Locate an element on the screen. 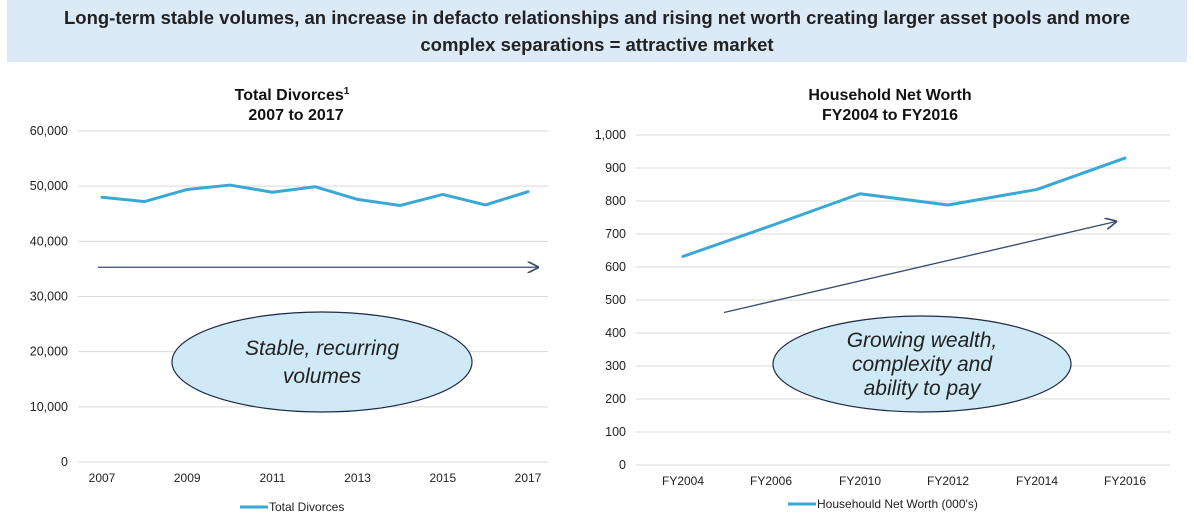 The image size is (1194, 522). net-worth-x-tick-label: FY2012 is located at coordinates (948, 481).